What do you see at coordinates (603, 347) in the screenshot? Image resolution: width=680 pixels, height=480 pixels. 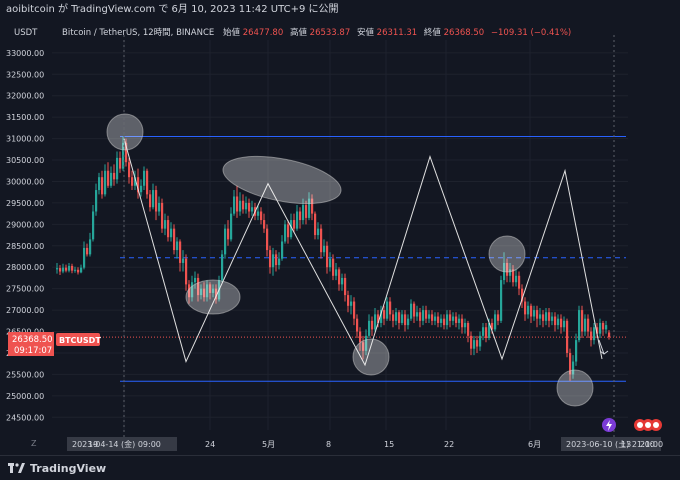 I see `arrow-down-icon` at bounding box center [603, 347].